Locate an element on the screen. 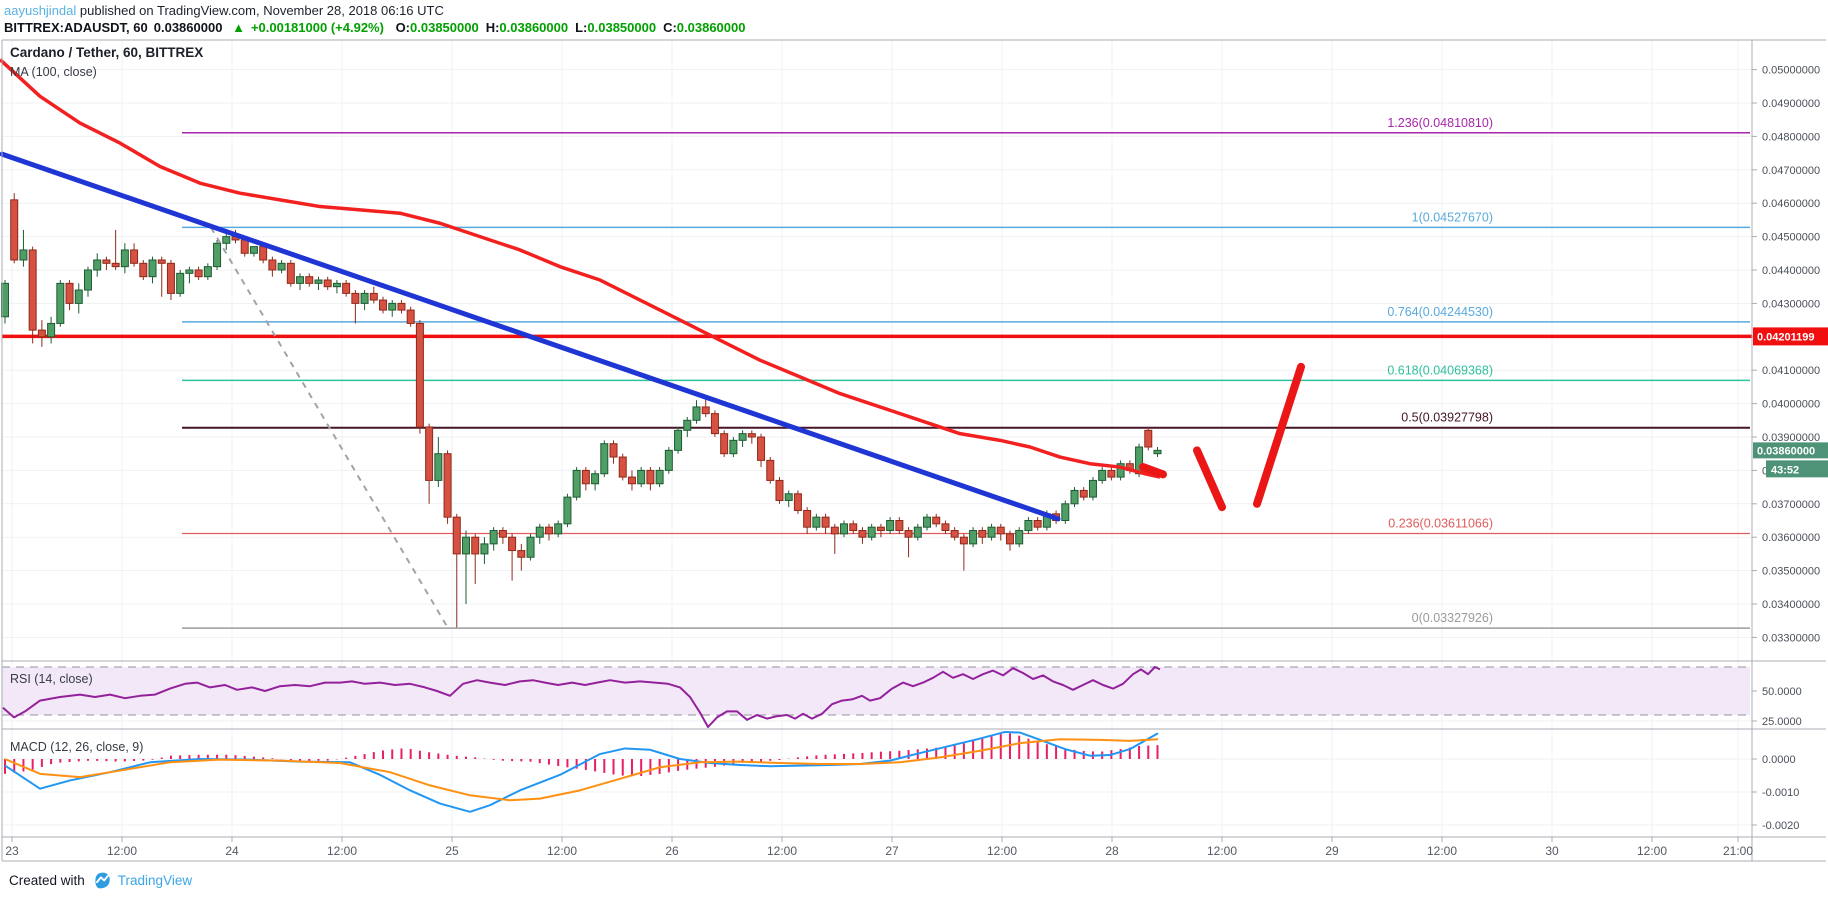 This screenshot has width=1828, height=899. time-axis-label: 27 is located at coordinates (892, 851).